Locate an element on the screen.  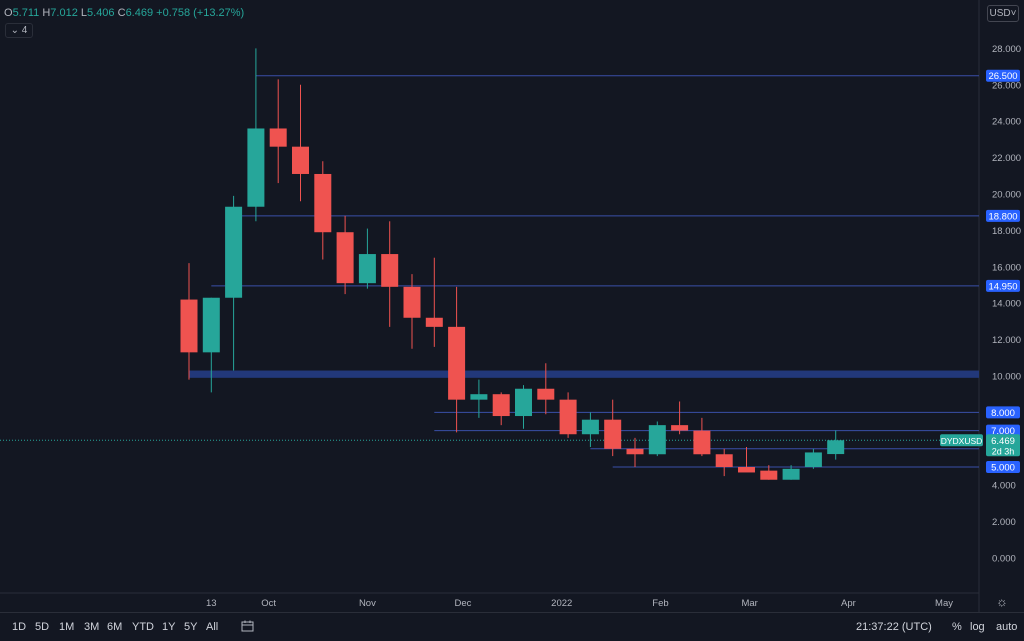
time-axis: 13 Oct Nov Dec 2022 Feb Mar Apr May is located at coordinates (579, 603).